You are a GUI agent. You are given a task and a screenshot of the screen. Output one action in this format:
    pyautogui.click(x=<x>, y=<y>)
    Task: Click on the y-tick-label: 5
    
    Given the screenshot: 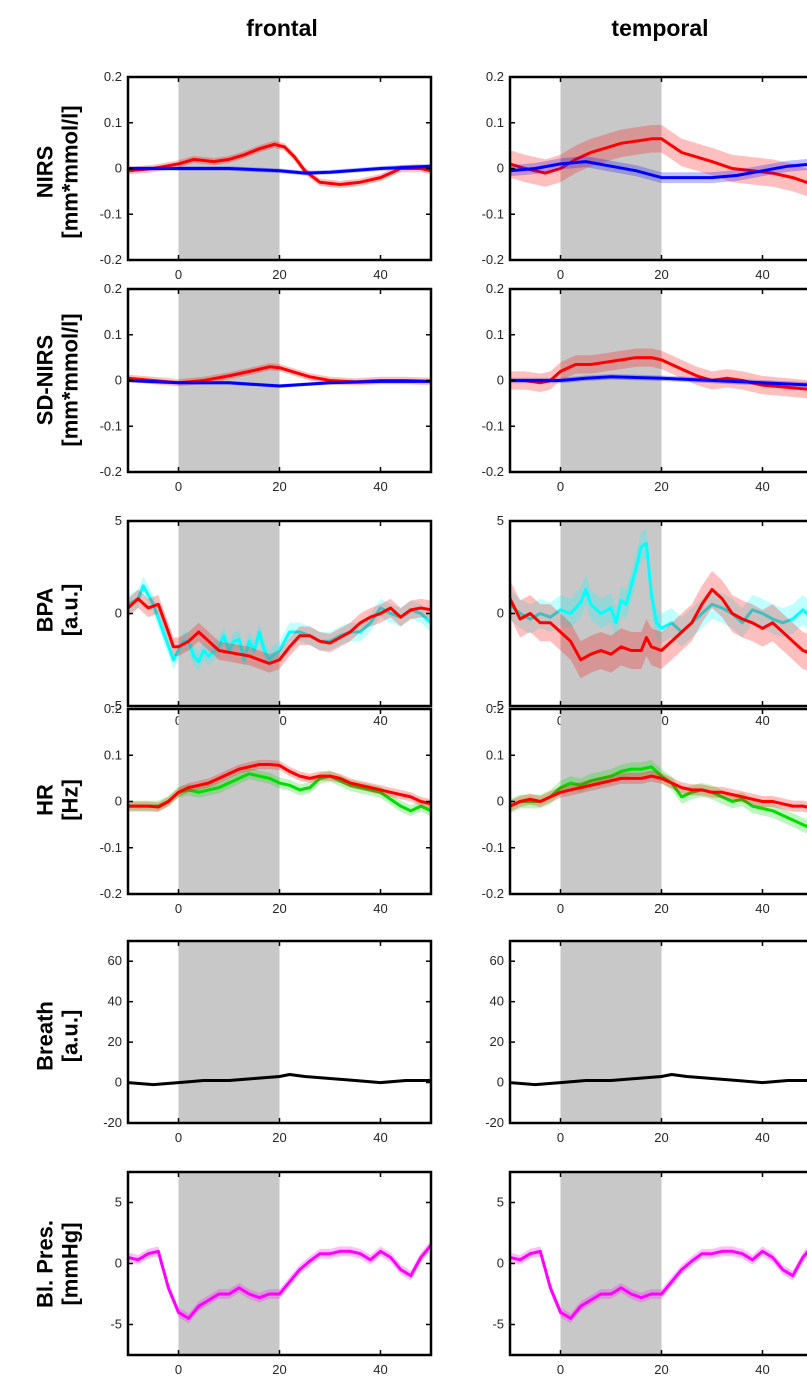 What is the action you would take?
    pyautogui.click(x=118, y=1202)
    